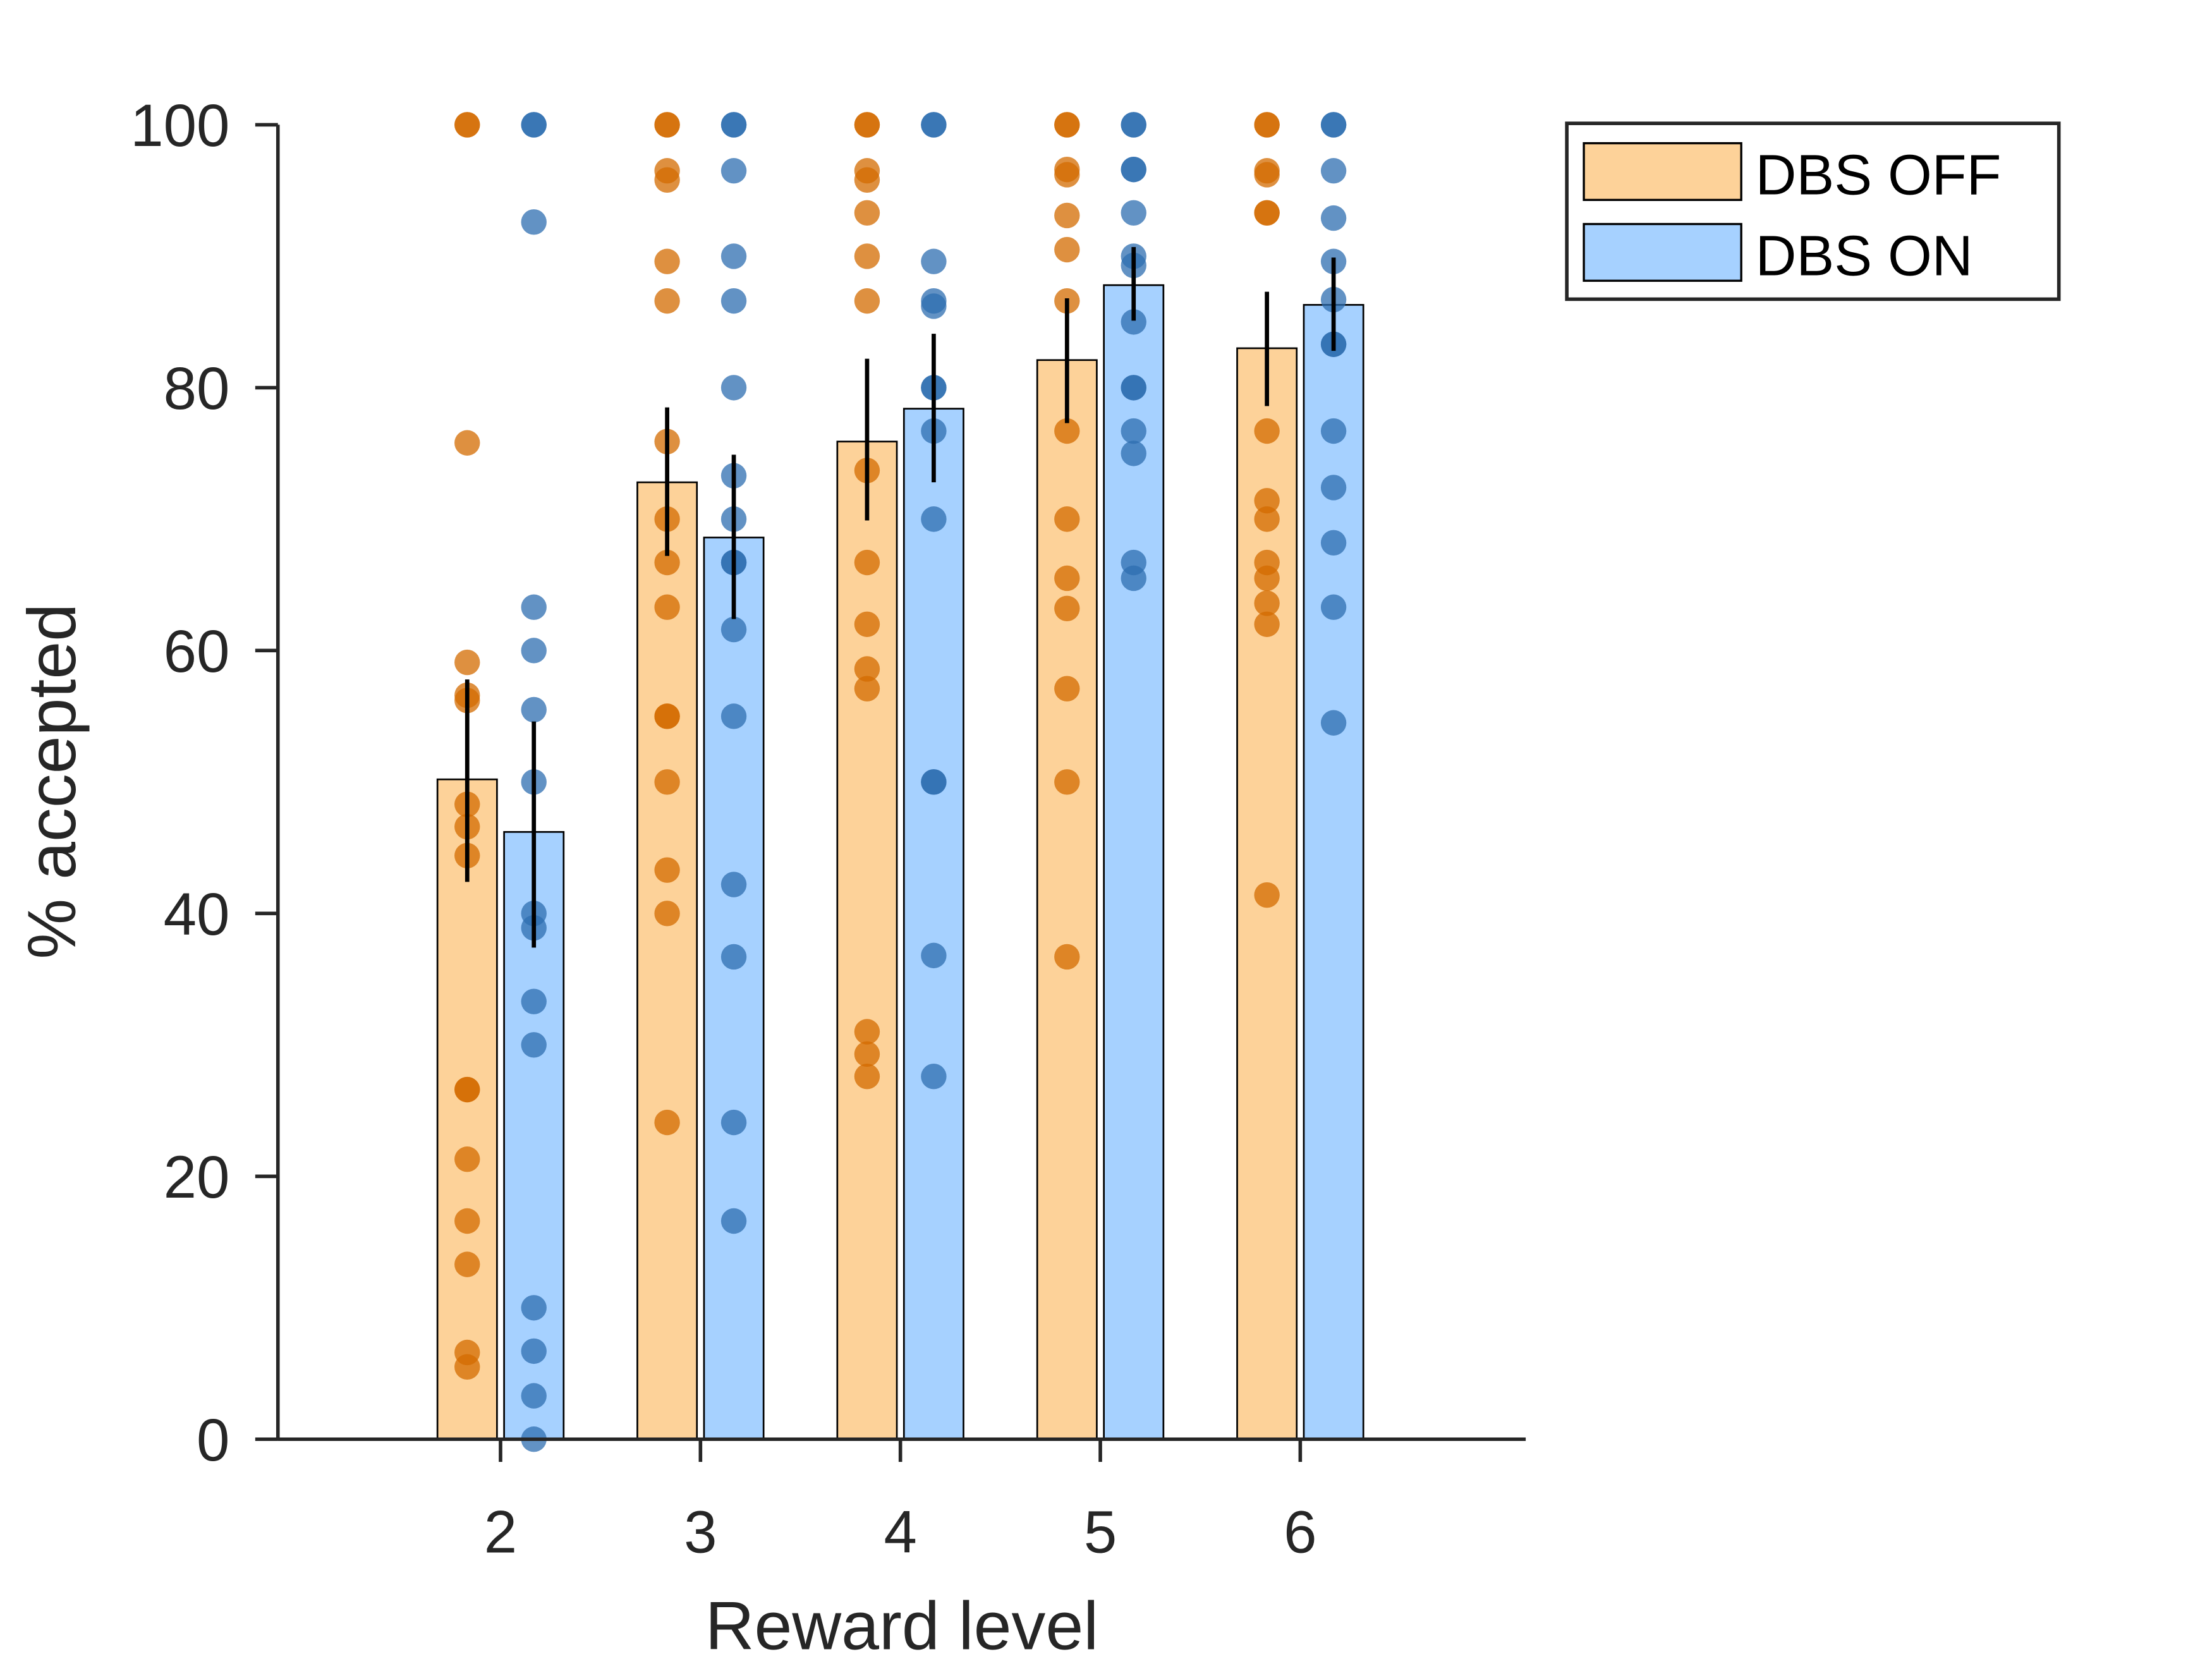  I want to click on y-tick-label: 80, so click(197, 388).